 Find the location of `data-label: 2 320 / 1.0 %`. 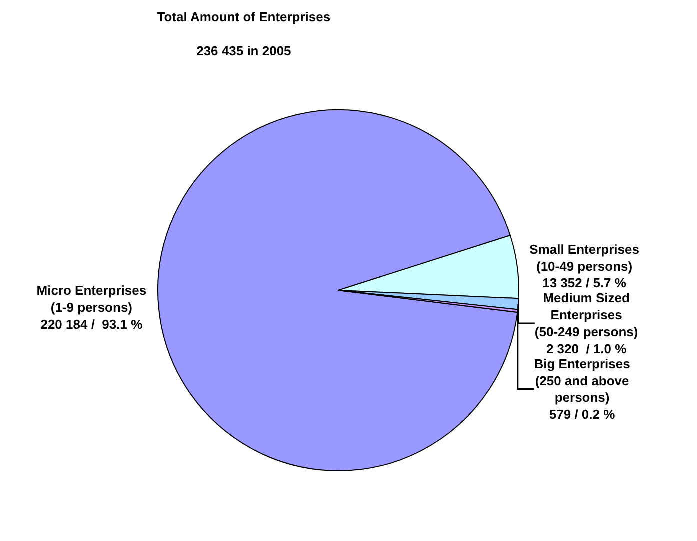

data-label: 2 320 / 1.0 % is located at coordinates (587, 348).